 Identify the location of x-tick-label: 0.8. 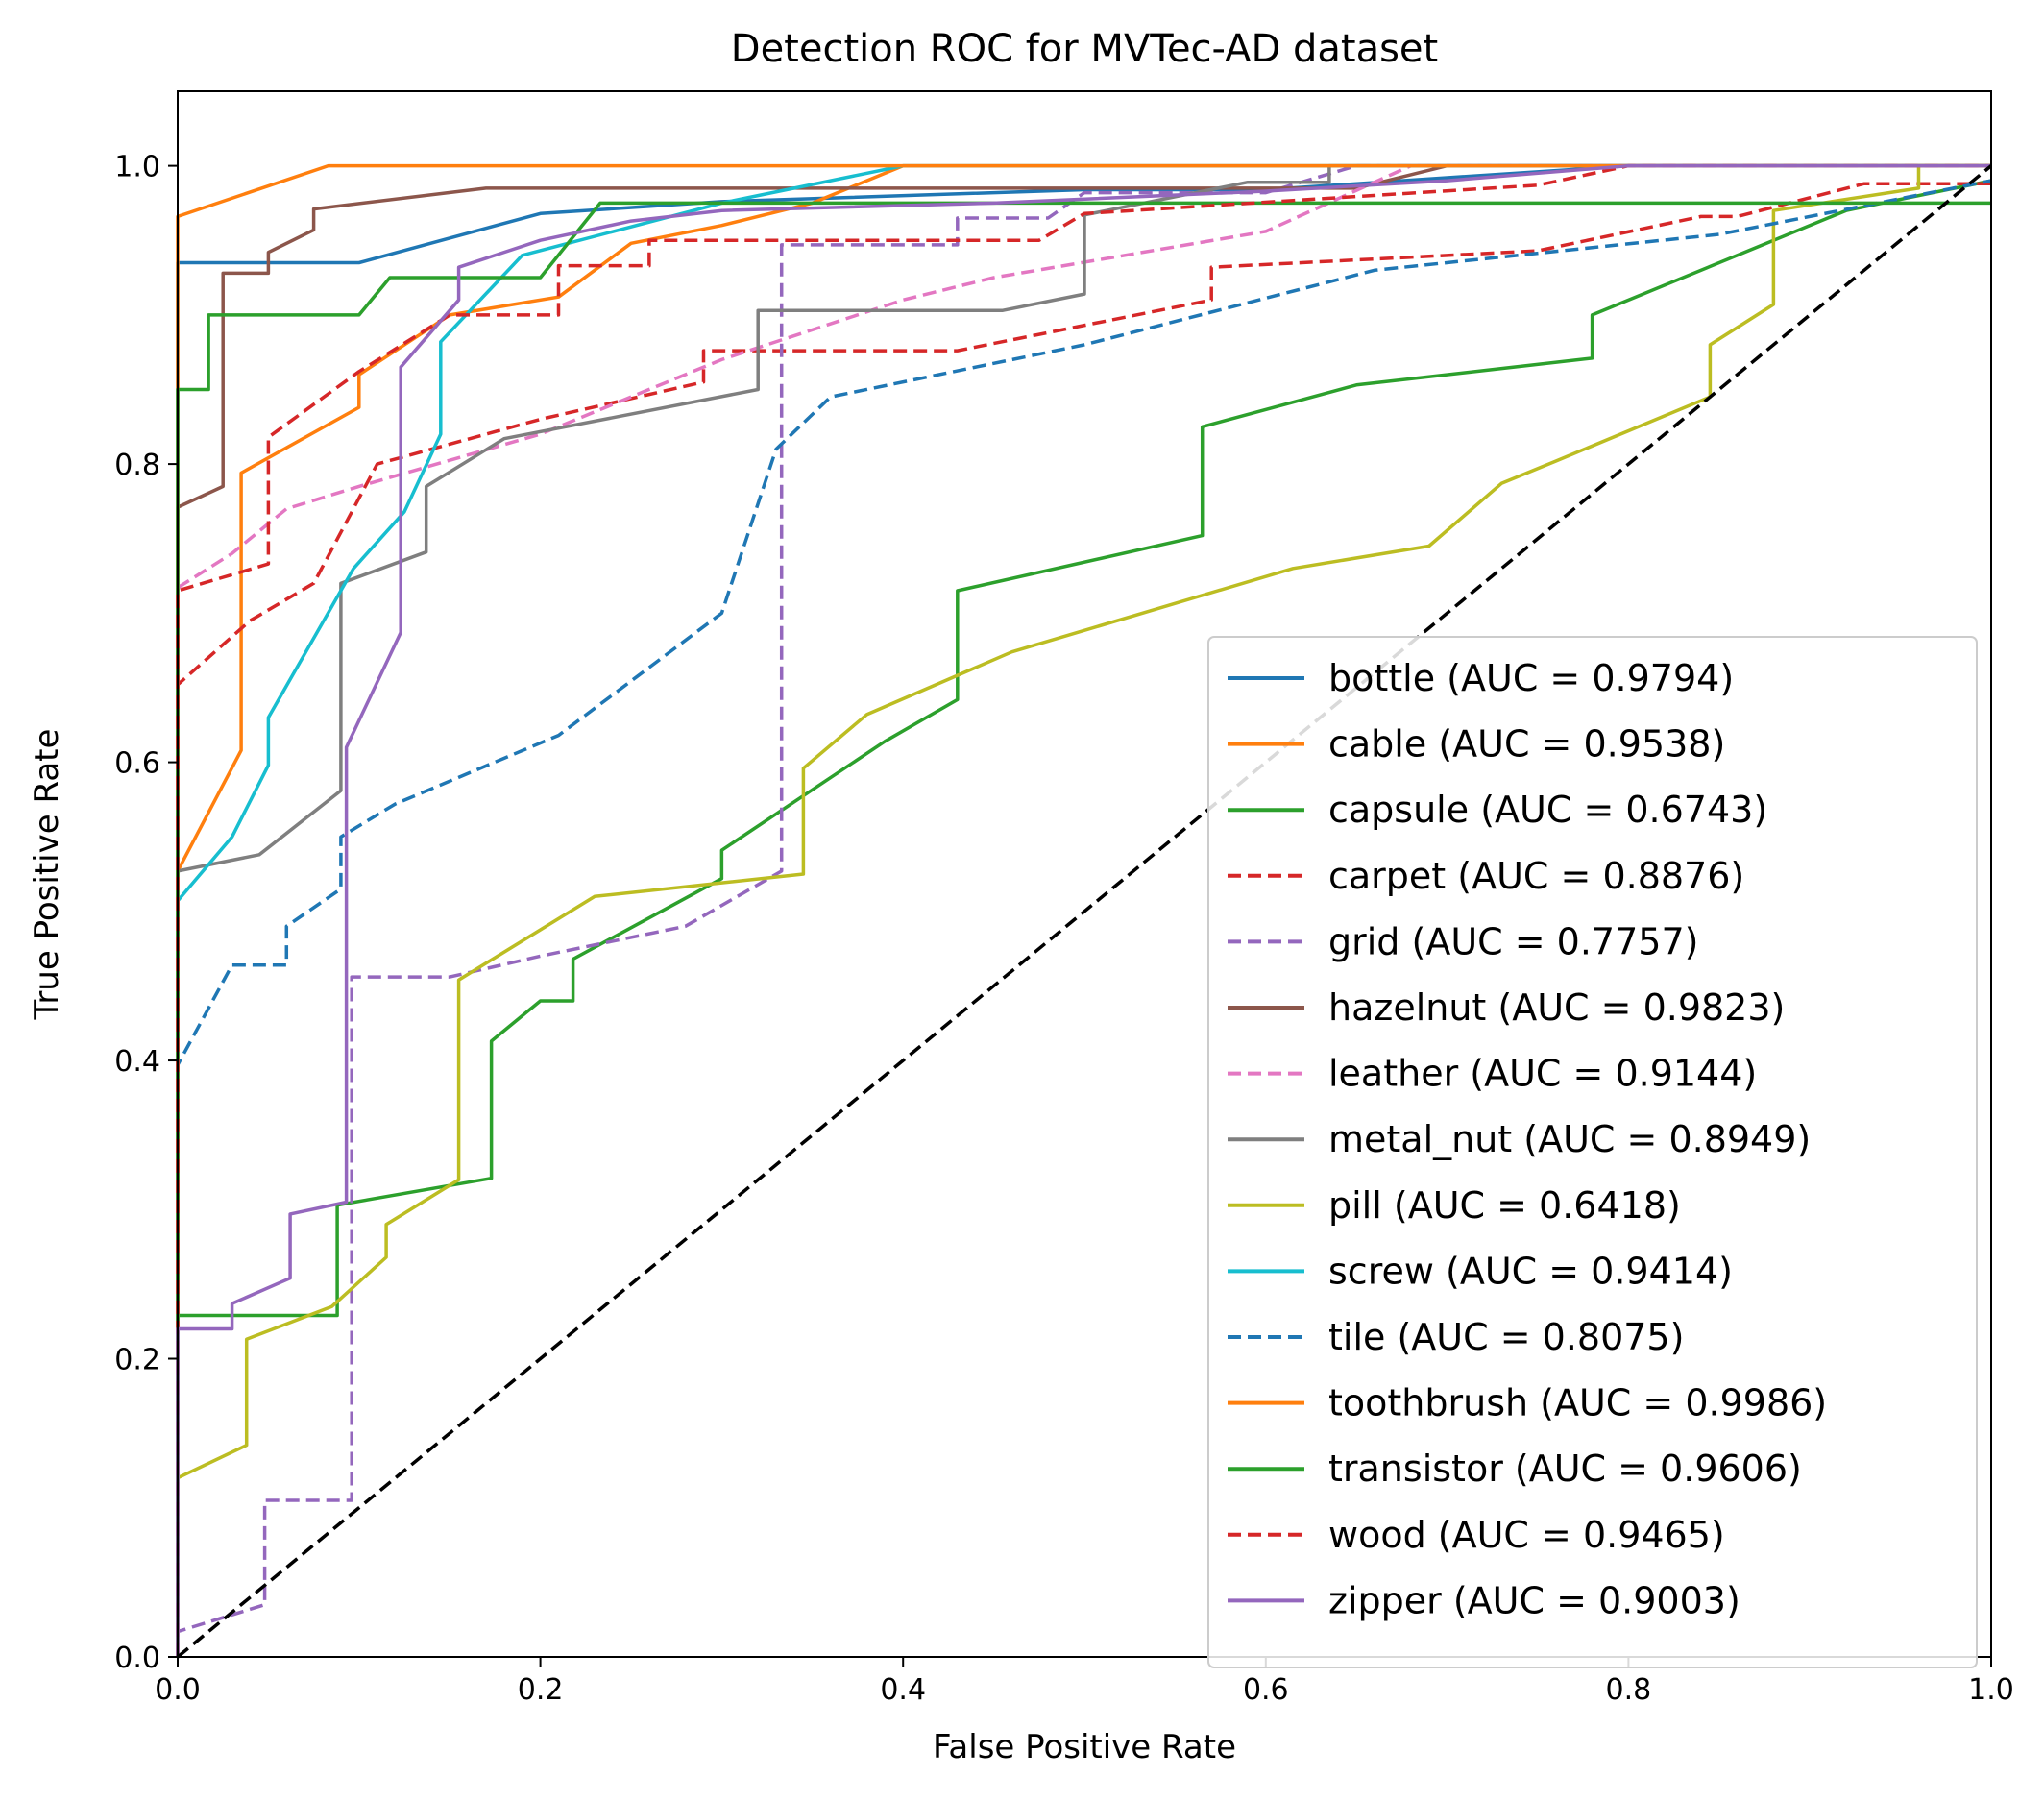
(1629, 1690).